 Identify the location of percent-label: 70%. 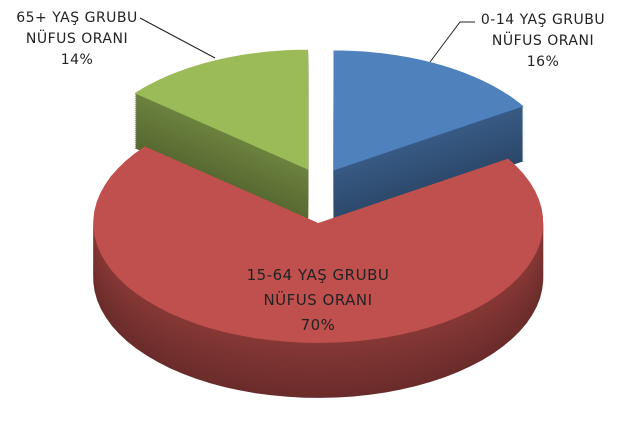
(318, 325).